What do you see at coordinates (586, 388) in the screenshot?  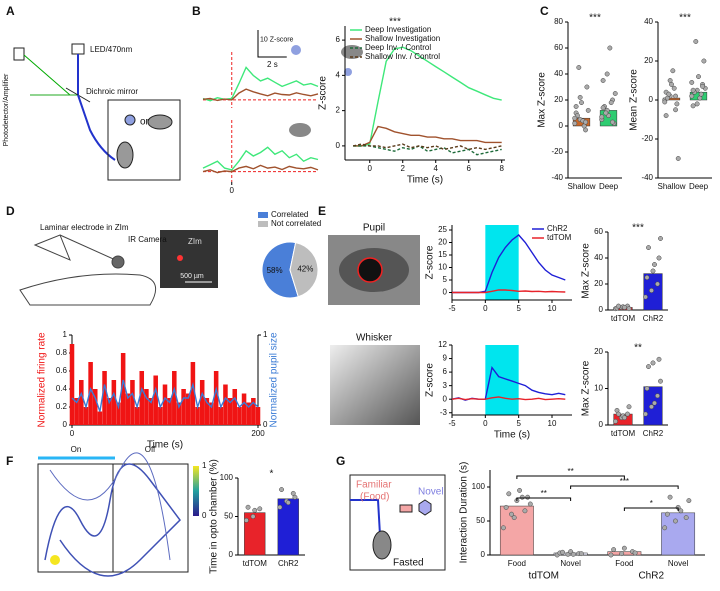 I see `y-axis-label: Max Z-score` at bounding box center [586, 388].